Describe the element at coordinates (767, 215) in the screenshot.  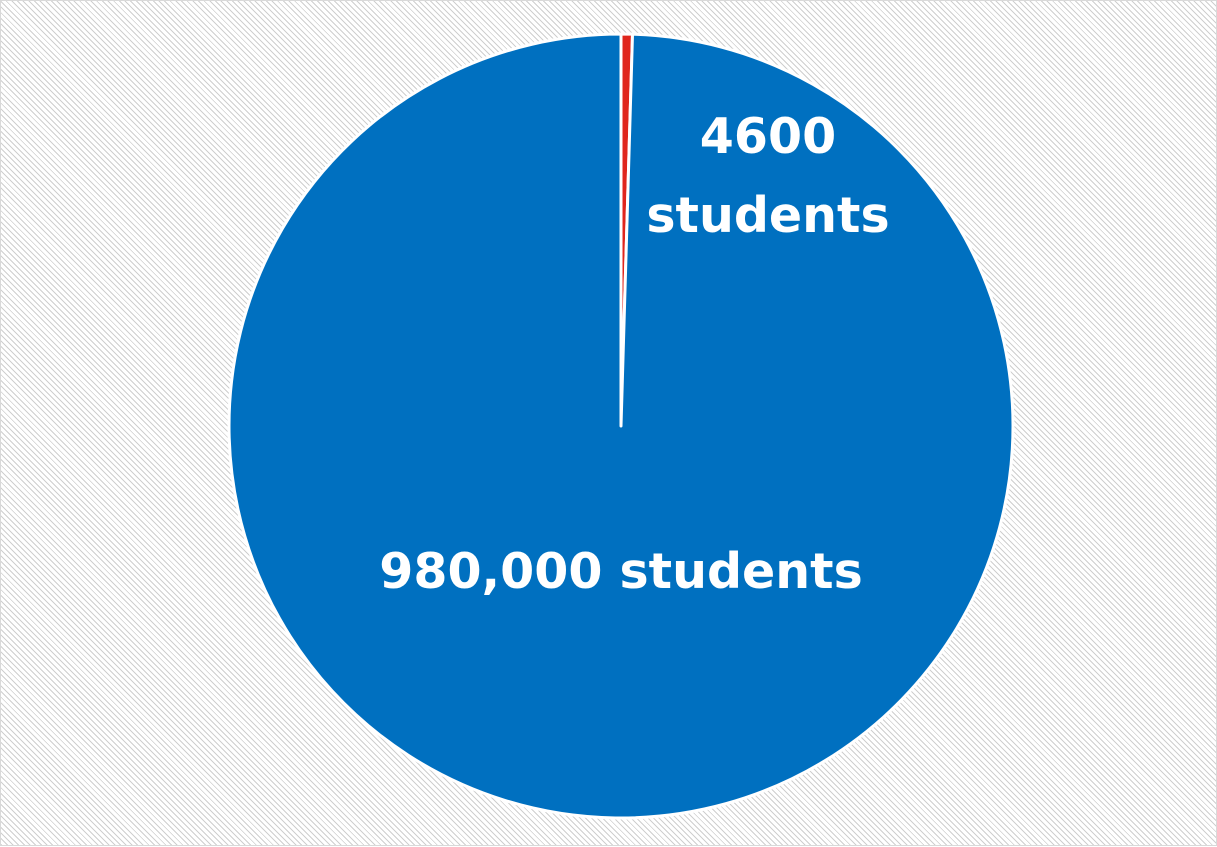
I see `slice-label-small-unit: students` at that location.